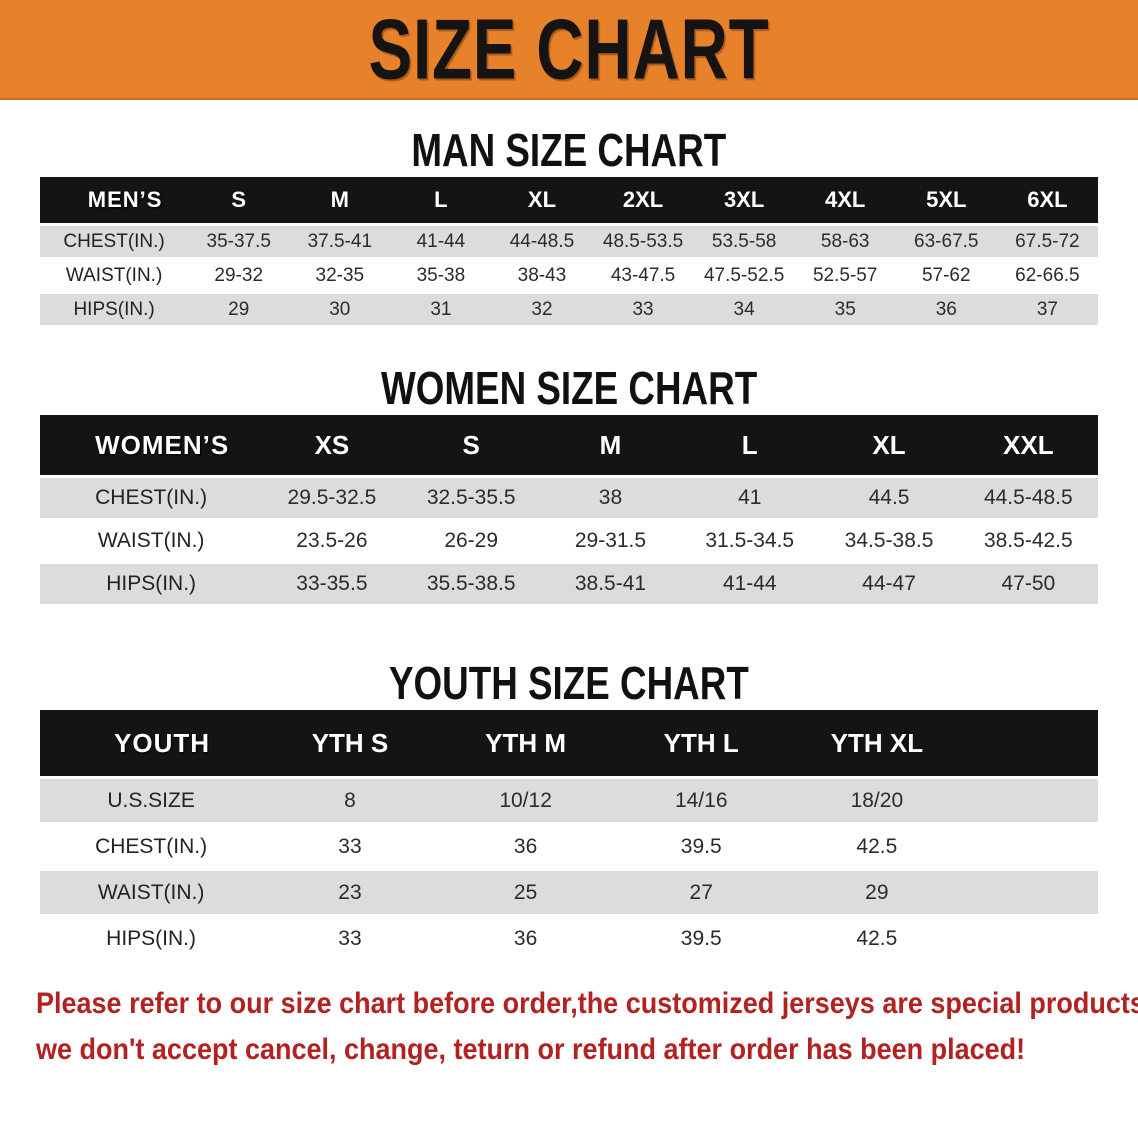 The height and width of the screenshot is (1132, 1138). Describe the element at coordinates (471, 584) in the screenshot. I see `cell: 35.5-38.5` at that location.